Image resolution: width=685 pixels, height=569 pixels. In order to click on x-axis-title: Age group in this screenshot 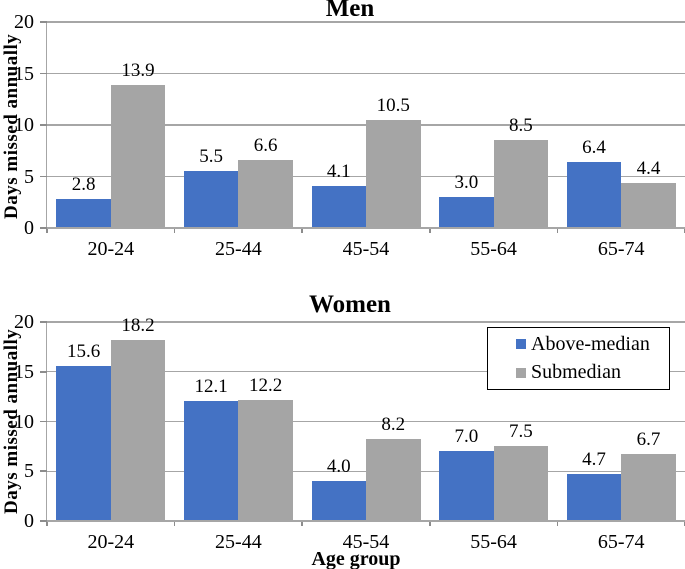, I will do `click(356, 558)`.